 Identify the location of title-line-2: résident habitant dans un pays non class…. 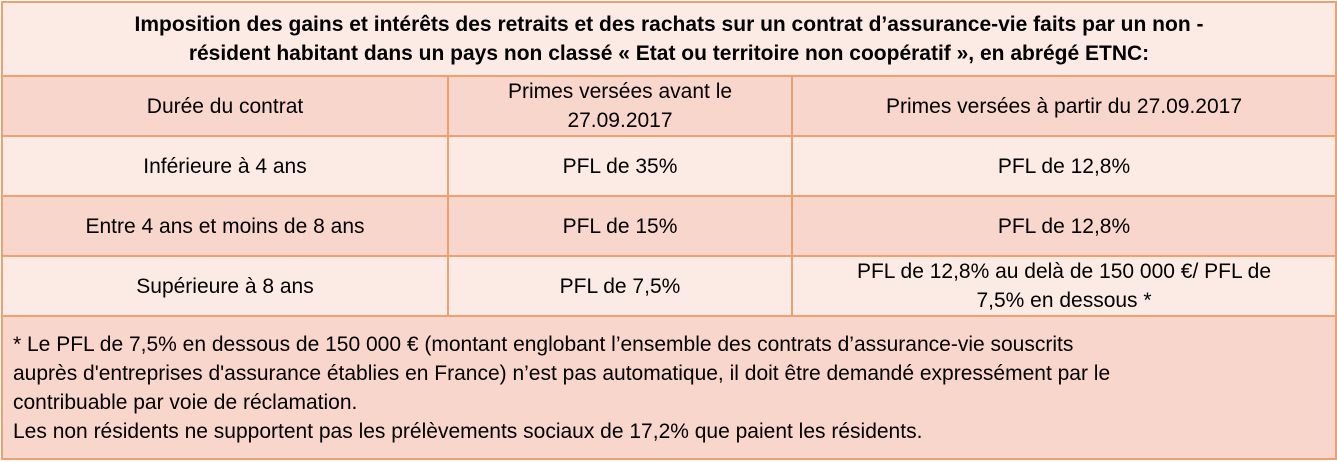
(669, 53).